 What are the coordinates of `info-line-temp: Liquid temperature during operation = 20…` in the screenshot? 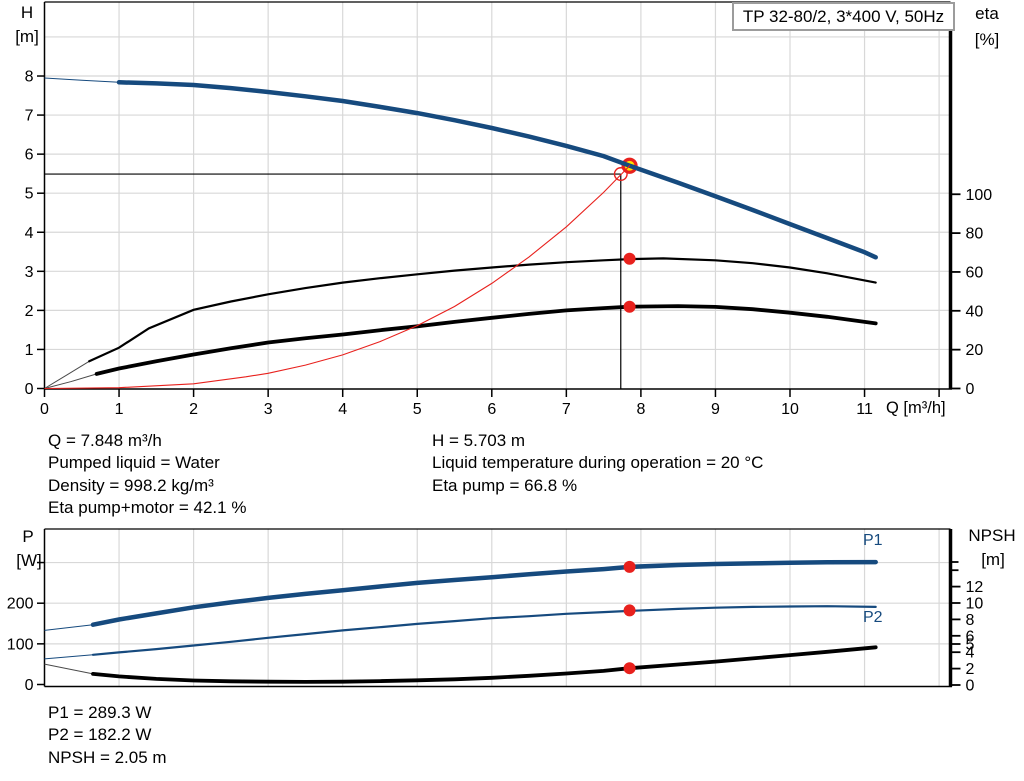 It's located at (598, 463).